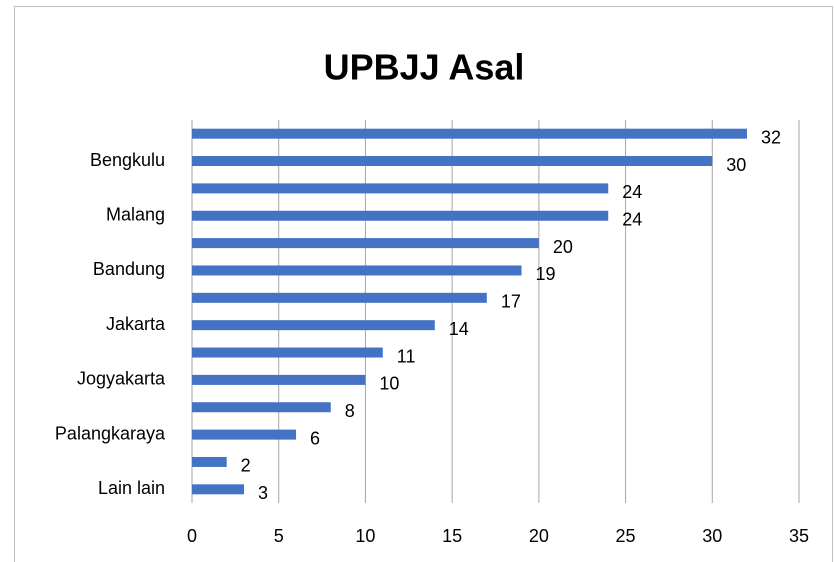 The width and height of the screenshot is (834, 562). Describe the element at coordinates (263, 493) in the screenshot. I see `data-label: 3` at that location.